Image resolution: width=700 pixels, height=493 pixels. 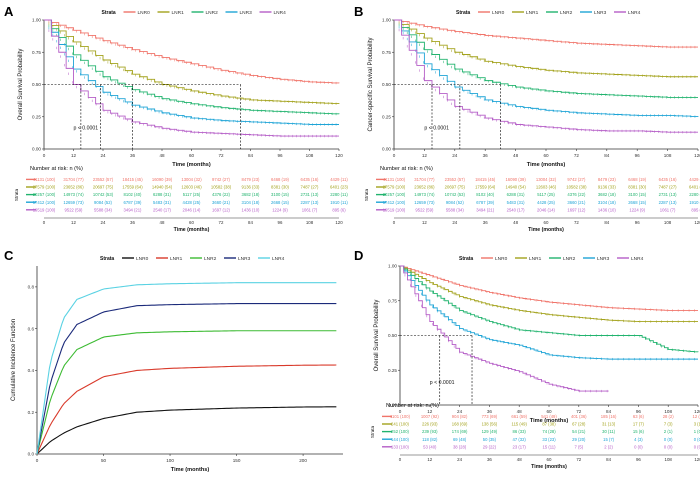 What do you see at coordinates (133, 202) in the screenshot?
I see `risk-cell: 6787 (39)` at bounding box center [133, 202].